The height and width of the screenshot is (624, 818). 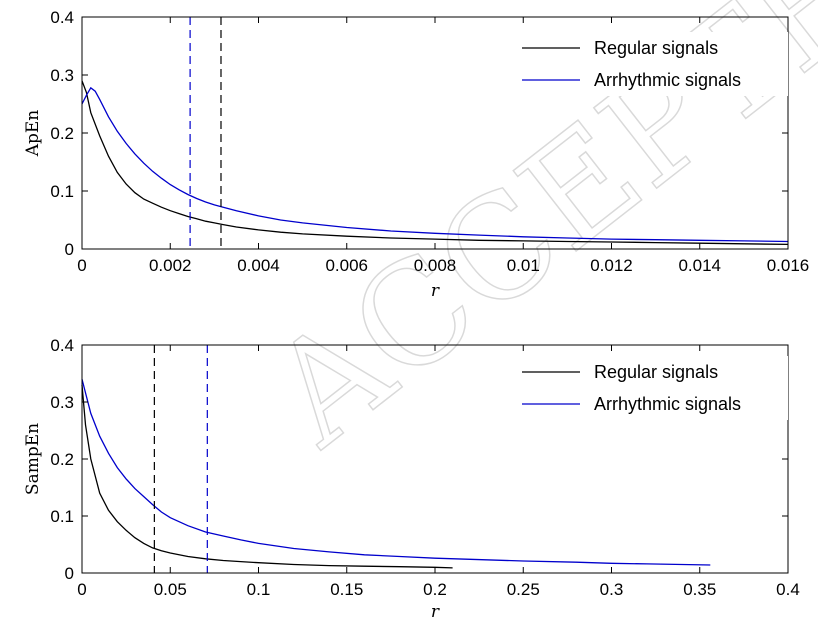 What do you see at coordinates (346, 589) in the screenshot?
I see `x-tick-label: 0.15` at bounding box center [346, 589].